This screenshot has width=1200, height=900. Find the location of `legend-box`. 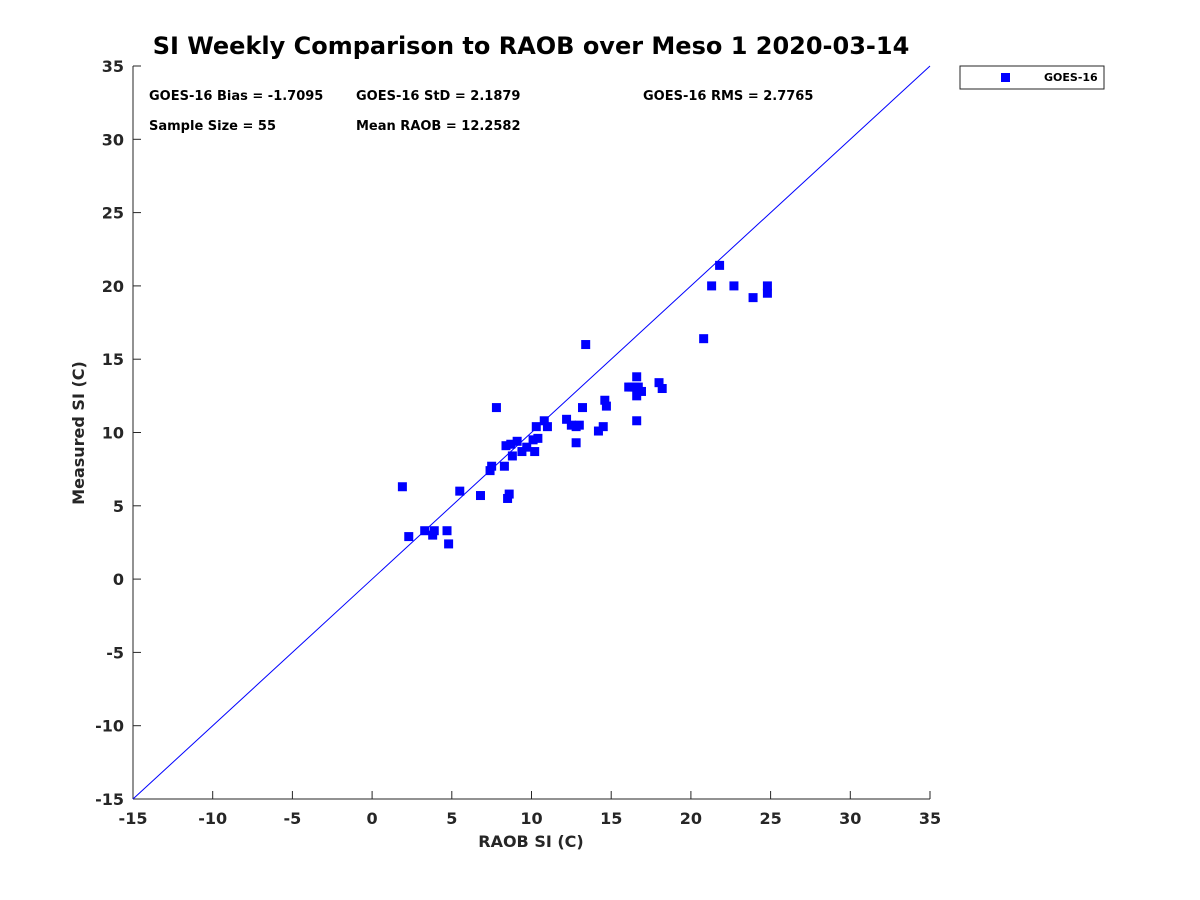

legend-box is located at coordinates (1032, 77).